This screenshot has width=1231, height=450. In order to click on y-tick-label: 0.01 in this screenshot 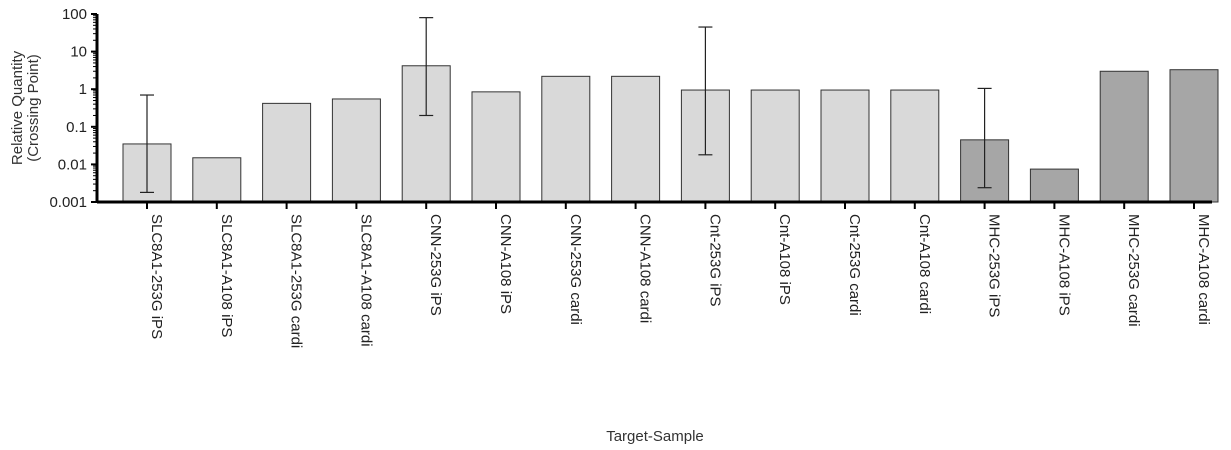, I will do `click(72, 164)`.